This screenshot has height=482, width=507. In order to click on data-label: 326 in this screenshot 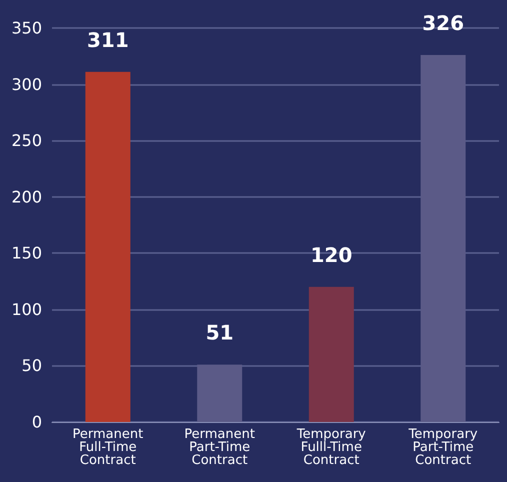, I will do `click(443, 23)`.